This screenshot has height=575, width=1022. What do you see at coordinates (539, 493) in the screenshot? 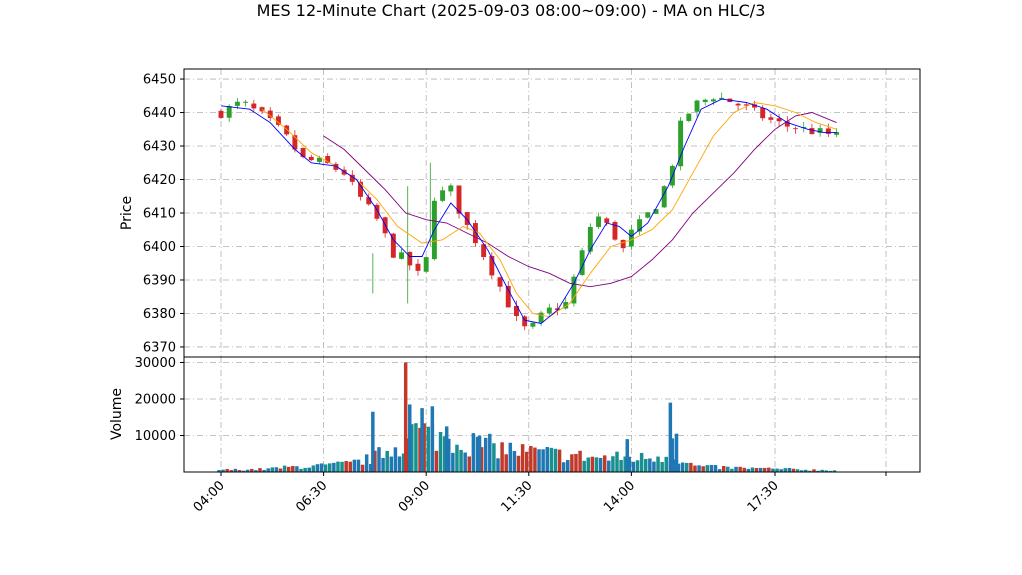
I see `x-ticks: 04:00 06:30 09:00 11:30 14:00 17:30` at bounding box center [539, 493].